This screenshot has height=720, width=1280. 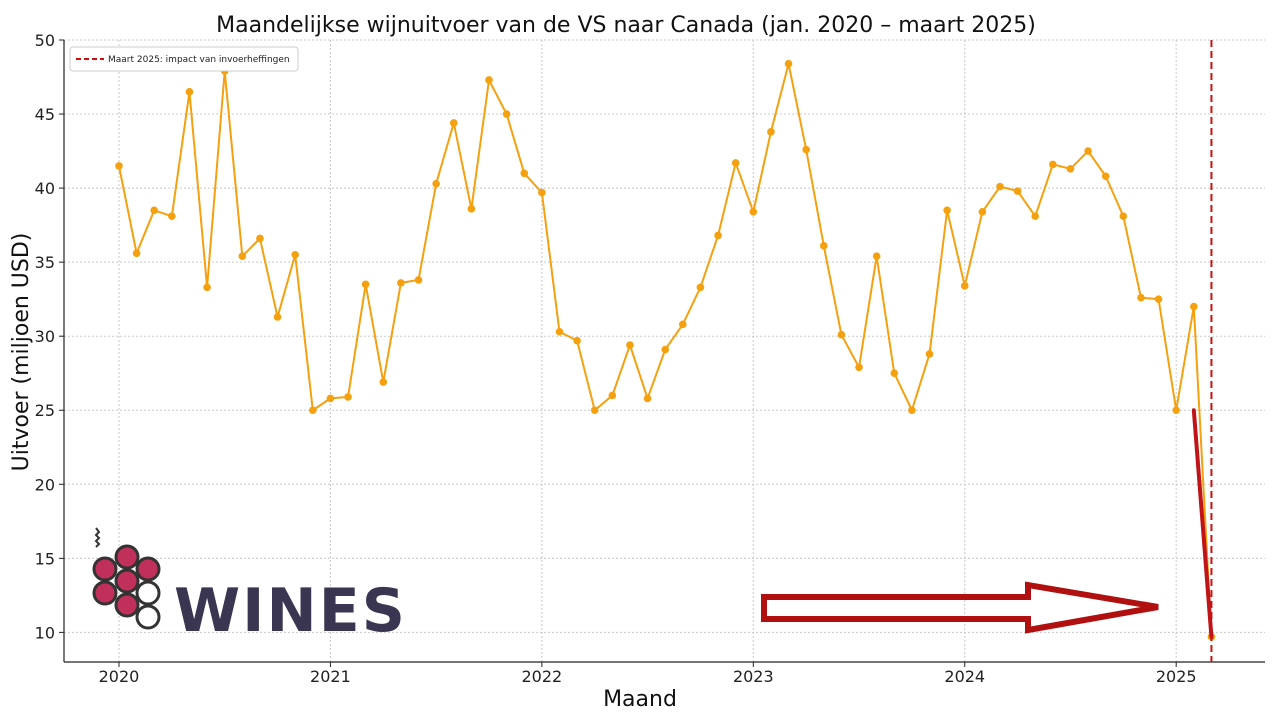 I want to click on y-tick-label: 20, so click(x=45, y=484).